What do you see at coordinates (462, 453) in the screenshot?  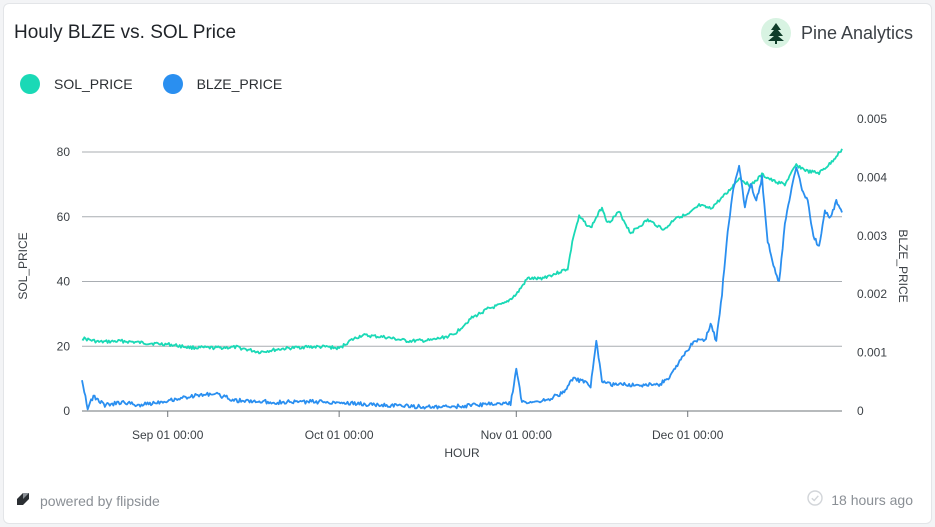 I see `x-axis-title: HOUR` at bounding box center [462, 453].